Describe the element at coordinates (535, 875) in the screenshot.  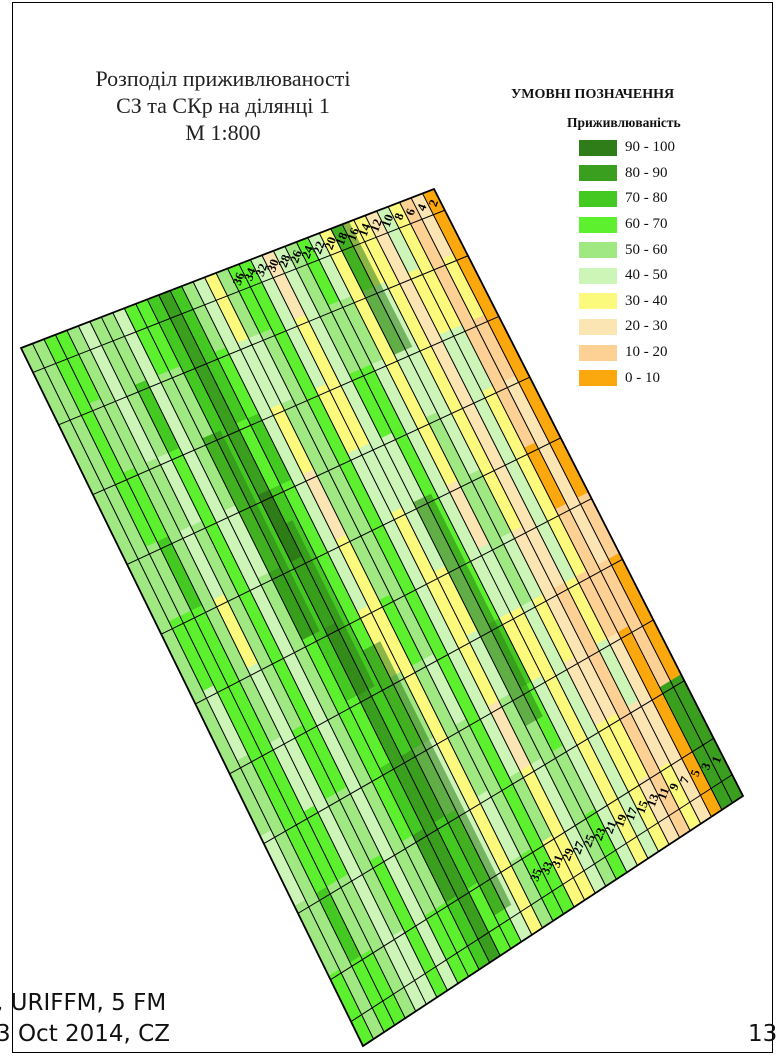
I see `row-number: 35` at that location.